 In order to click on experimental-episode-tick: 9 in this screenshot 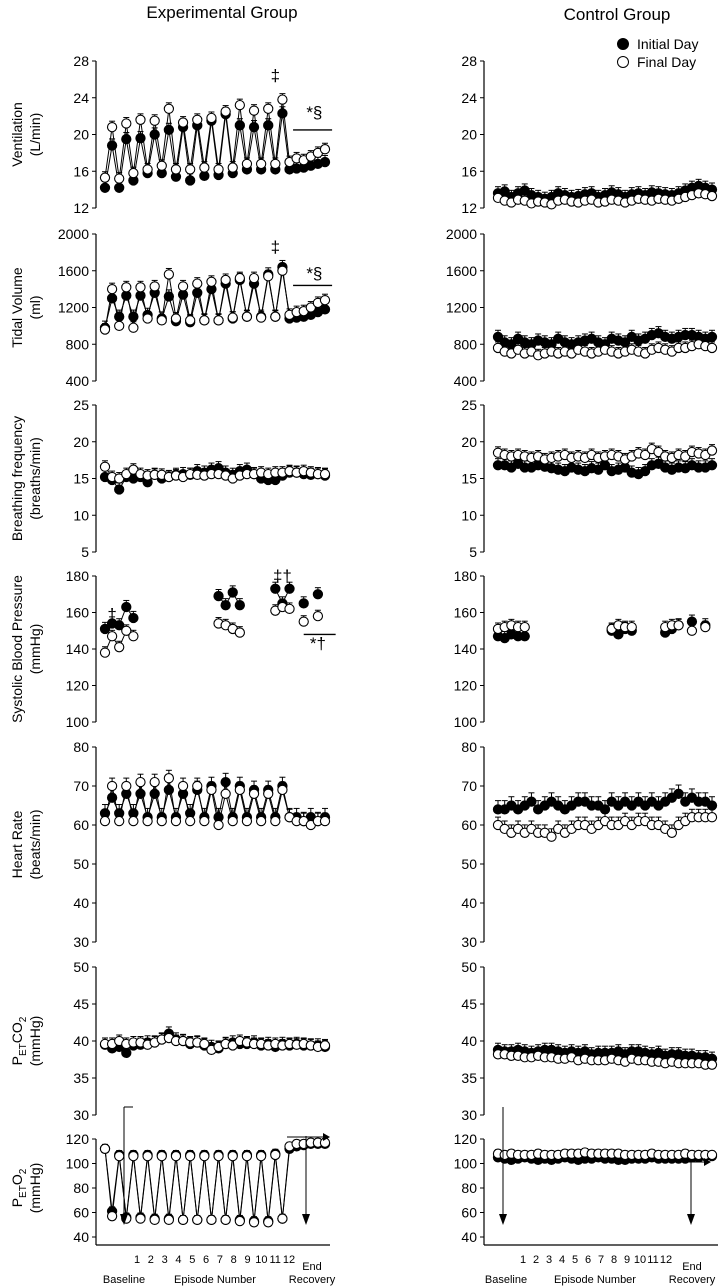, I will do `click(247, 1260)`.